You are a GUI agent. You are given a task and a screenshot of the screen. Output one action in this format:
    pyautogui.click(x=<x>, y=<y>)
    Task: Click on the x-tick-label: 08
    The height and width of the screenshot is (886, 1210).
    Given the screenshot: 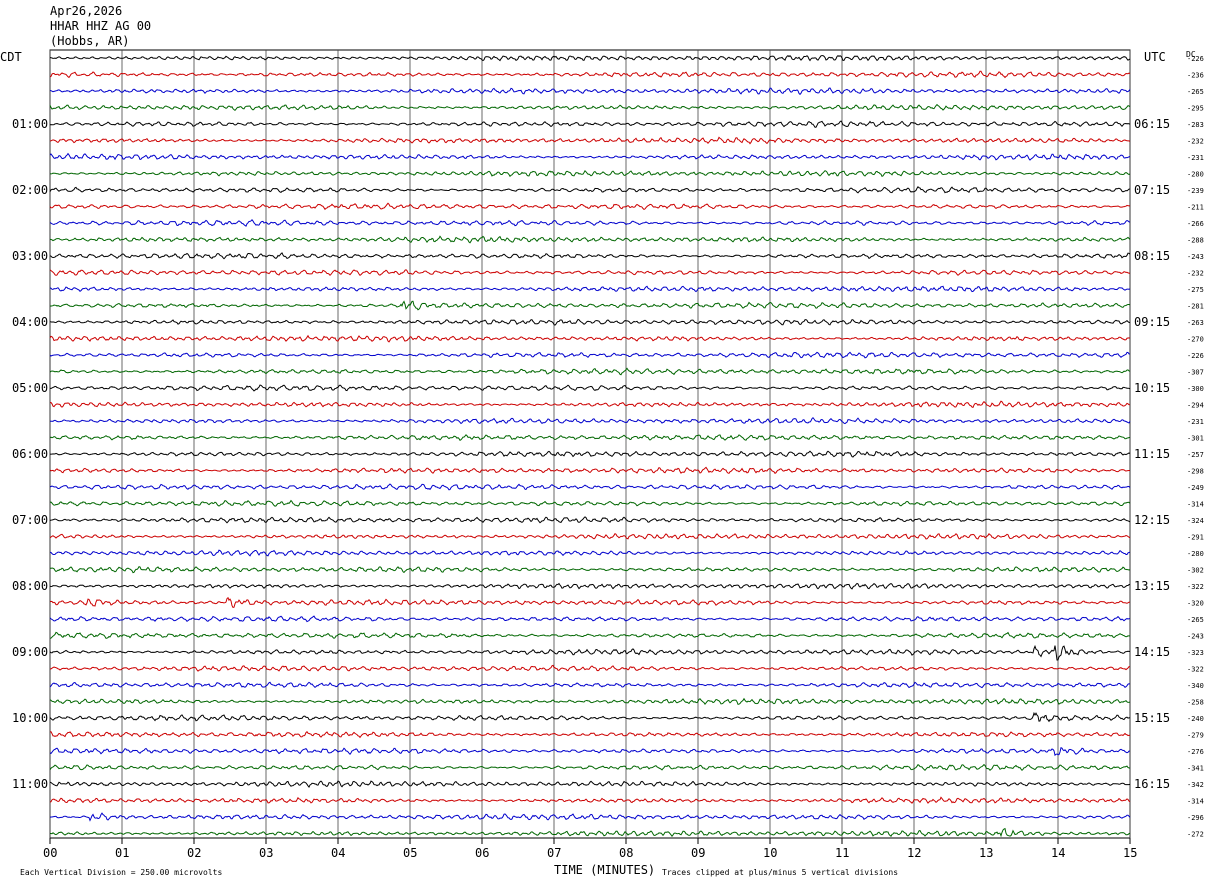 What is the action you would take?
    pyautogui.click(x=626, y=853)
    